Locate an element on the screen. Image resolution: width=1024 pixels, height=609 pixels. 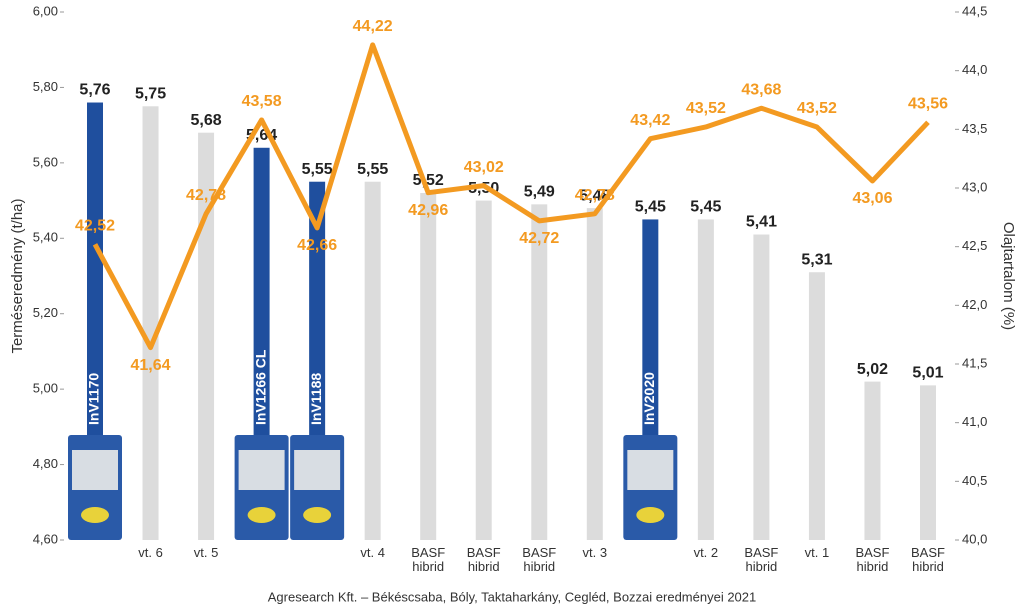
line-value-label: 44,22 is located at coordinates (373, 26).